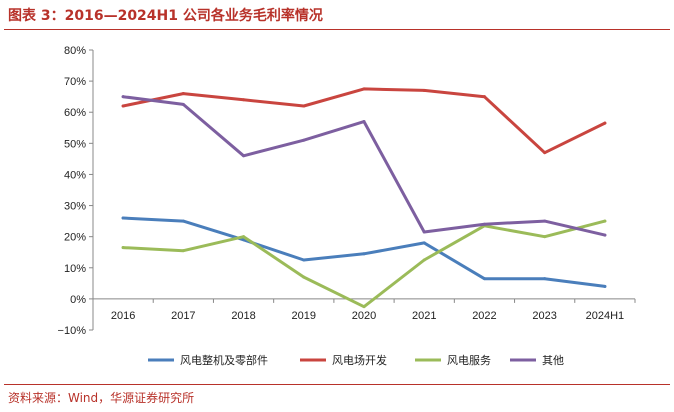  Describe the element at coordinates (337, 384) in the screenshot. I see `bottom-rule` at that location.